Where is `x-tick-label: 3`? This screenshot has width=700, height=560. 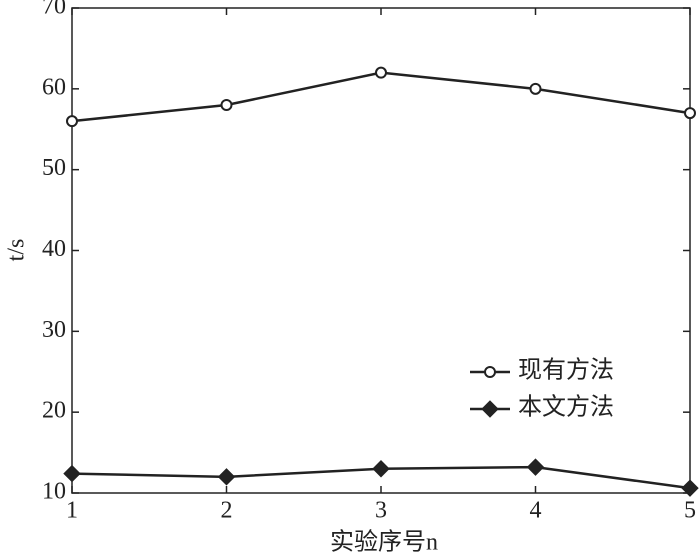
x-tick-label: 3 is located at coordinates (381, 511).